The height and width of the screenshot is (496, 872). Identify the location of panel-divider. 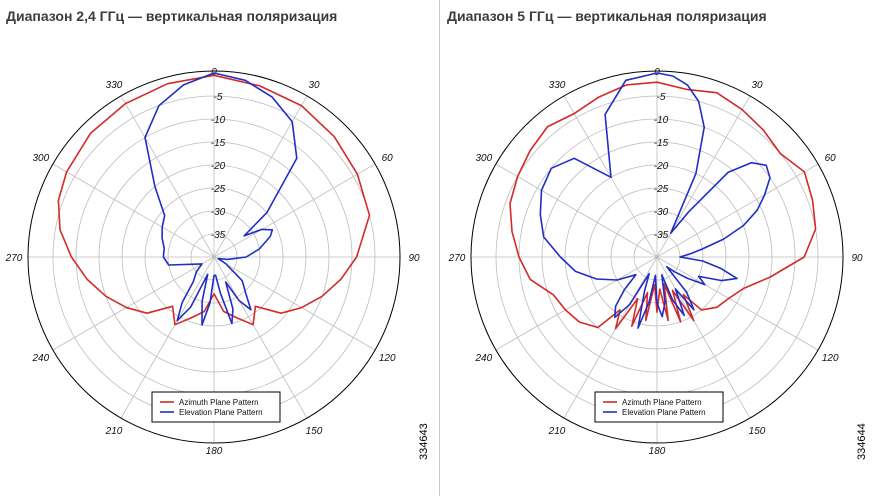
(439, 248).